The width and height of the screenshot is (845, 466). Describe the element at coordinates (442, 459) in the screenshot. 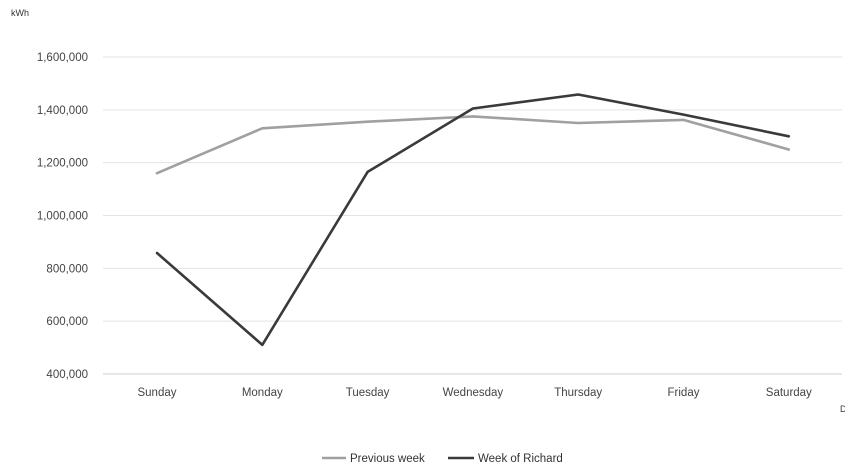

I see `legend: Previous week Week of Richard` at that location.